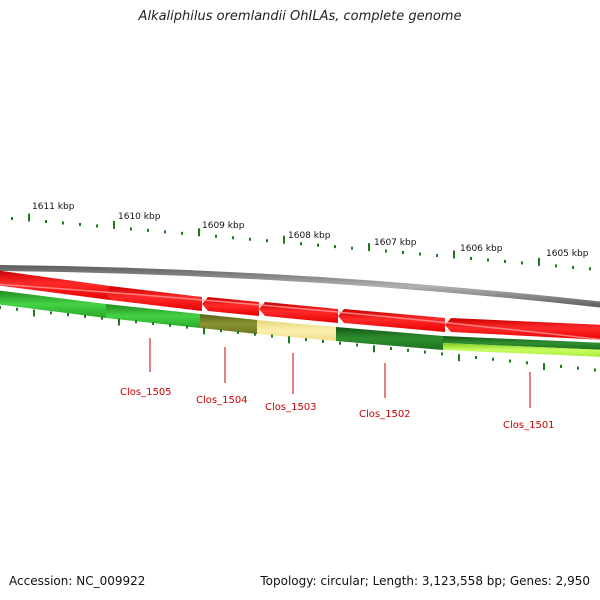 This screenshot has width=600, height=600. I want to click on reverse-feature-left-edge, so click(53, 304).